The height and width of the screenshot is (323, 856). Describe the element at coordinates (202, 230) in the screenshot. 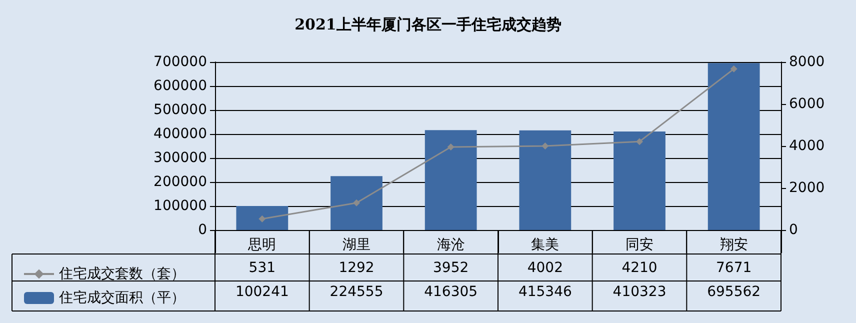

I see `y-tick-label: 0` at that location.